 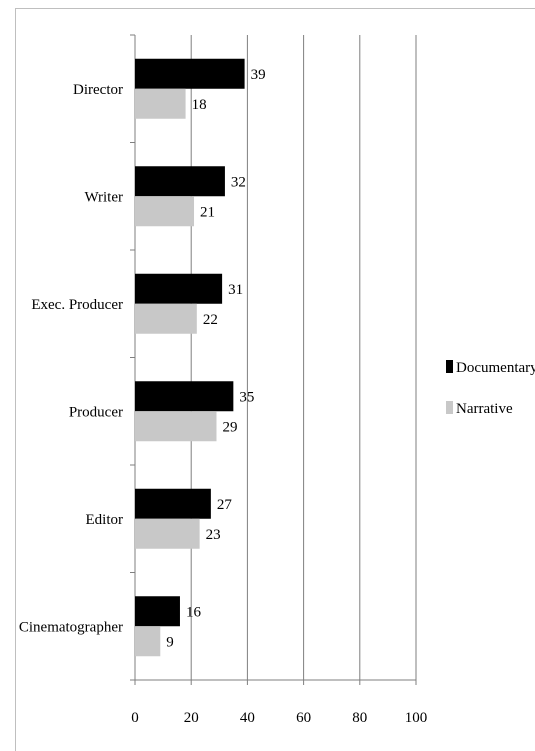 What do you see at coordinates (103, 197) in the screenshot?
I see `category-label: Writer` at bounding box center [103, 197].